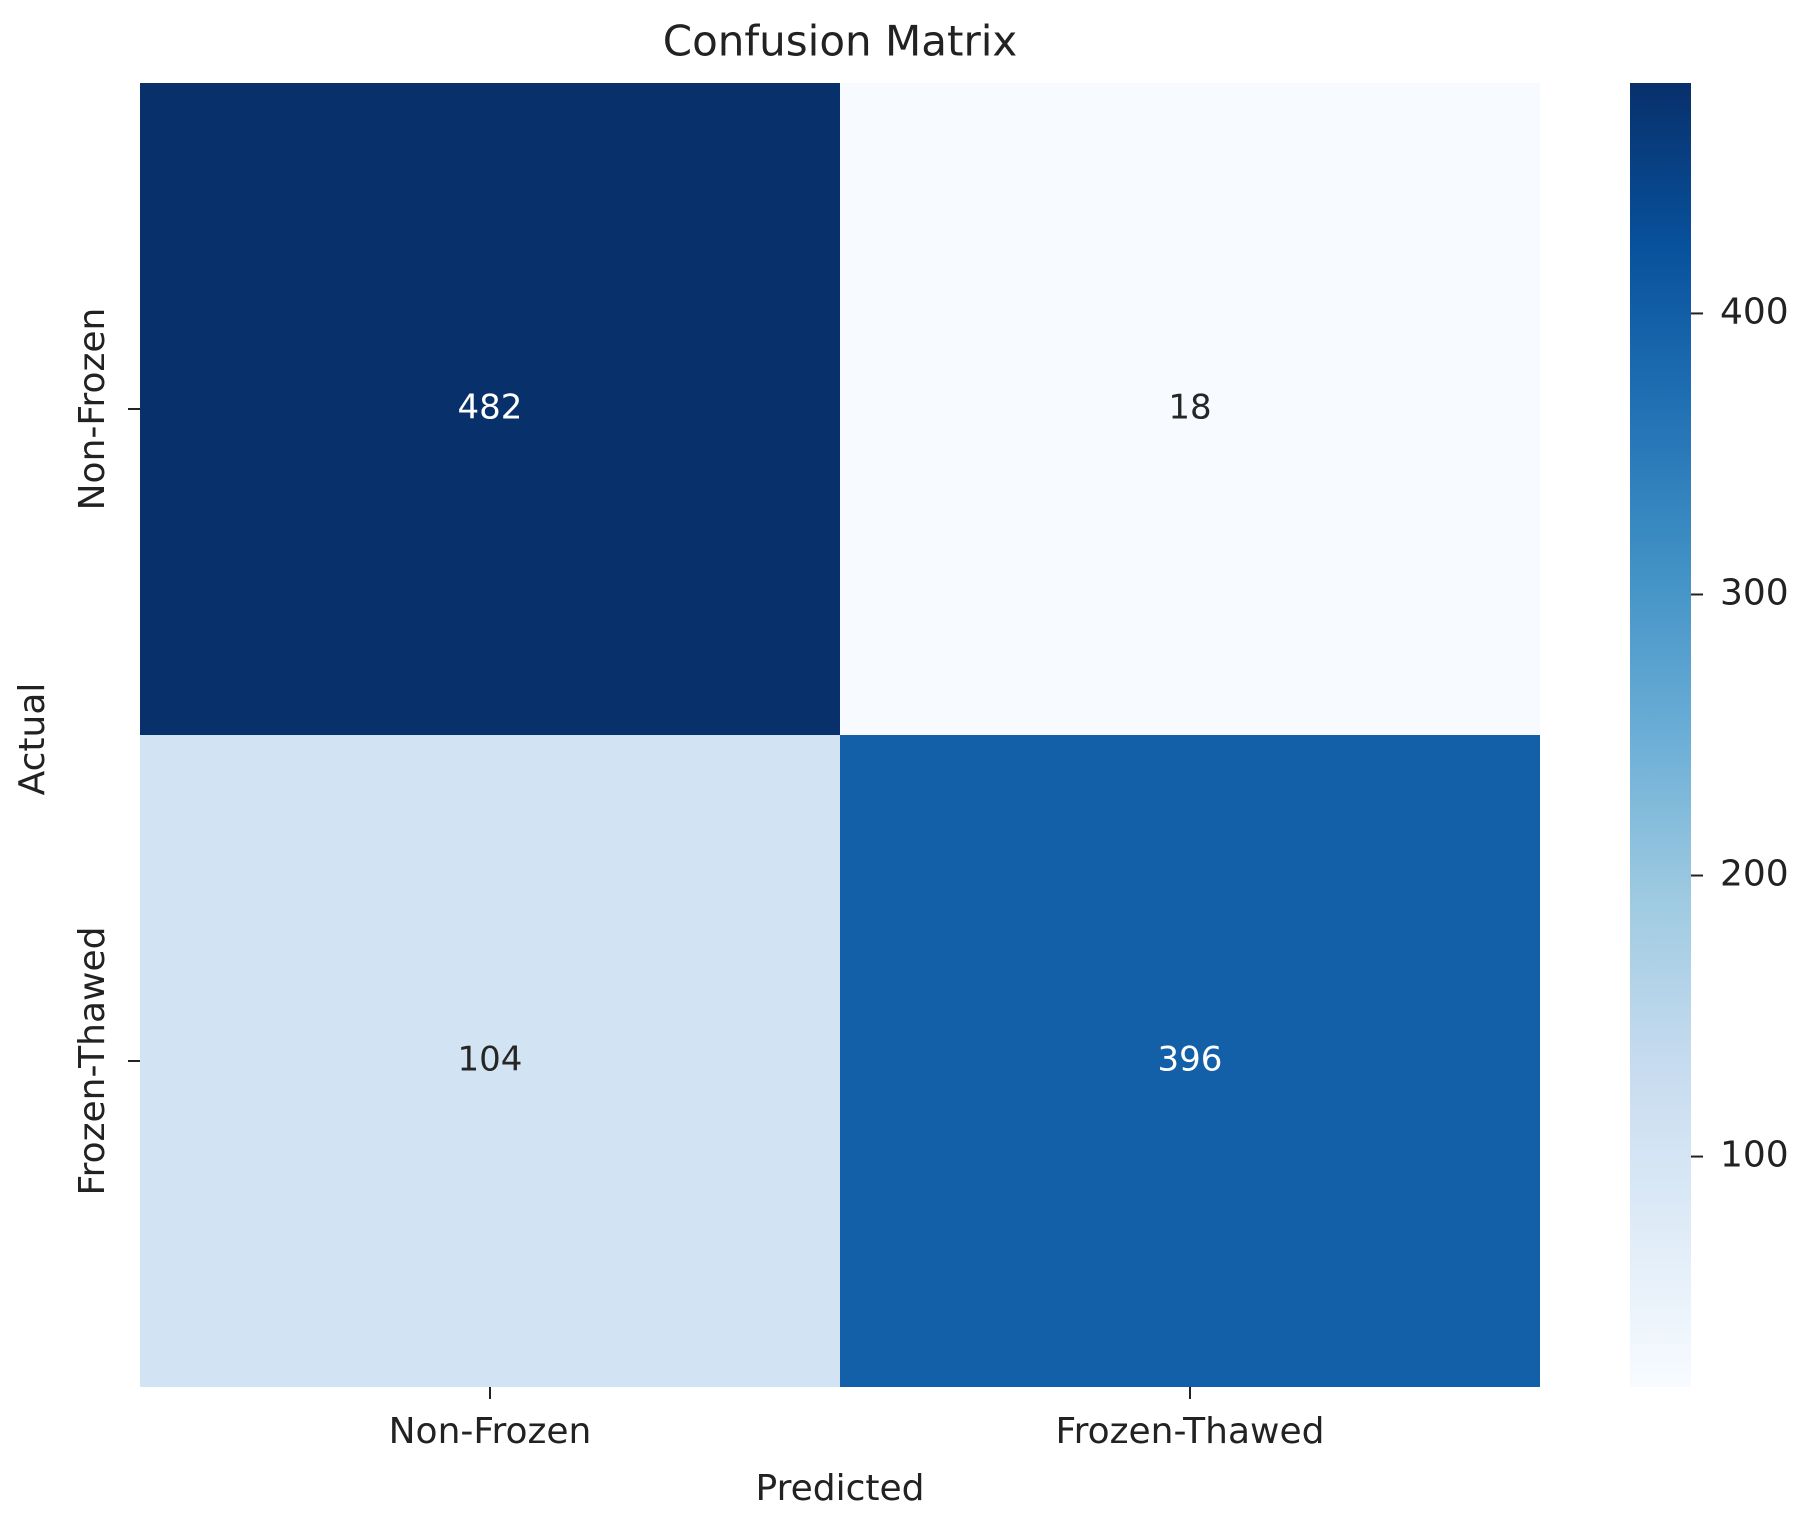 The image size is (1802, 1520). Describe the element at coordinates (1754, 592) in the screenshot. I see `colorbar-tick-label: 300` at that location.